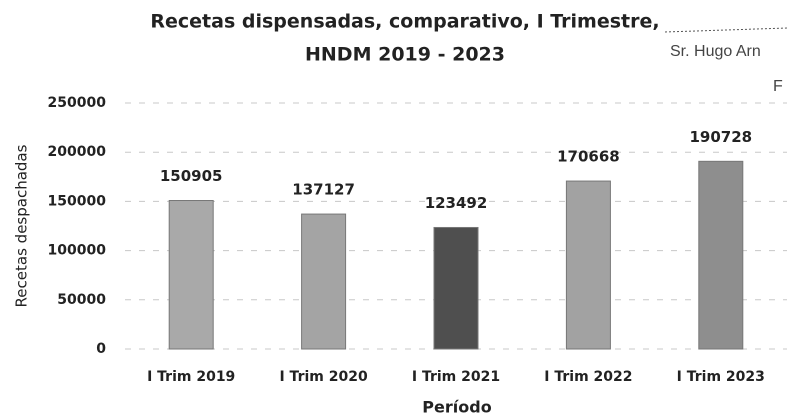 The height and width of the screenshot is (420, 787). I want to click on value-label: 190728, so click(720, 137).